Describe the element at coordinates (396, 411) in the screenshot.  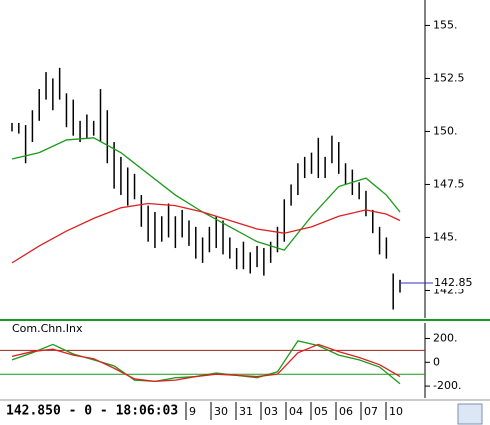
I see `date-label: 10` at that location.